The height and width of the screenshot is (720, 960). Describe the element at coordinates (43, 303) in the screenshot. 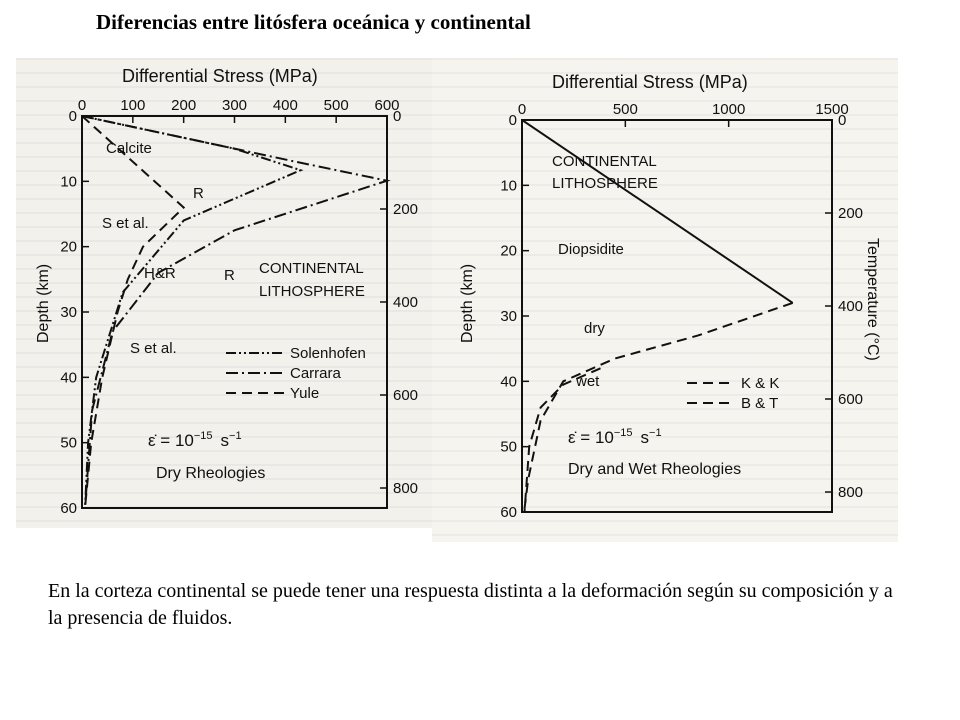

I see `left-y-axis-label: Depth (km)` at that location.